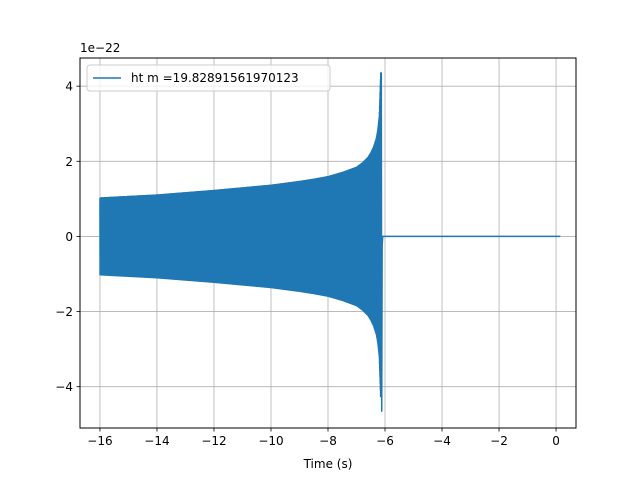 This screenshot has width=640, height=480. Describe the element at coordinates (328, 441) in the screenshot. I see `x-tick-label: −8` at that location.